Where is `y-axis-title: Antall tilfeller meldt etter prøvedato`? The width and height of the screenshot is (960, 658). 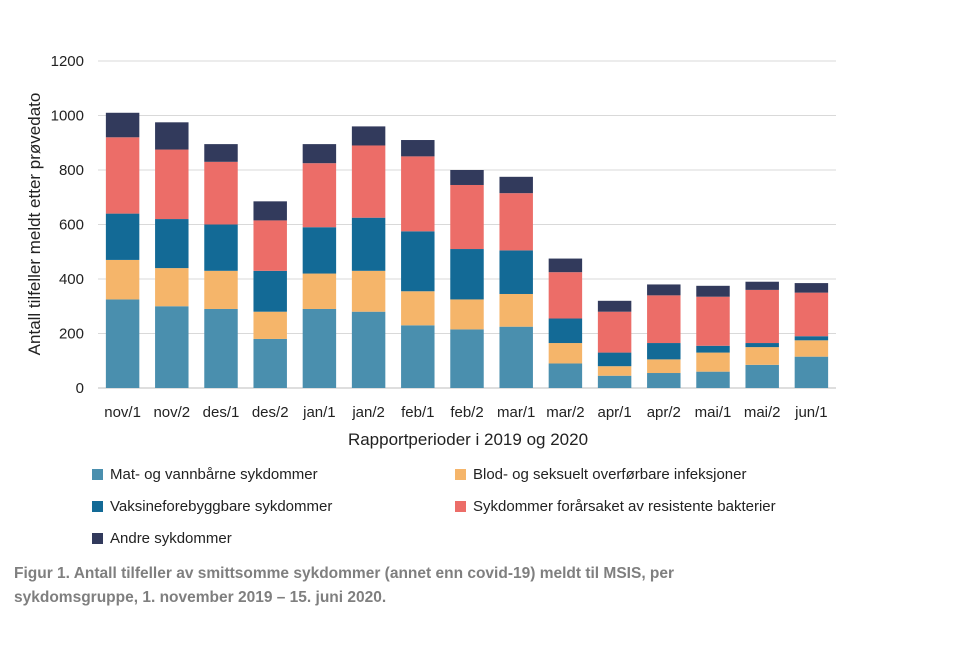
y-axis-title: Antall tilfeller meldt etter prøvedato is located at coordinates (34, 224).